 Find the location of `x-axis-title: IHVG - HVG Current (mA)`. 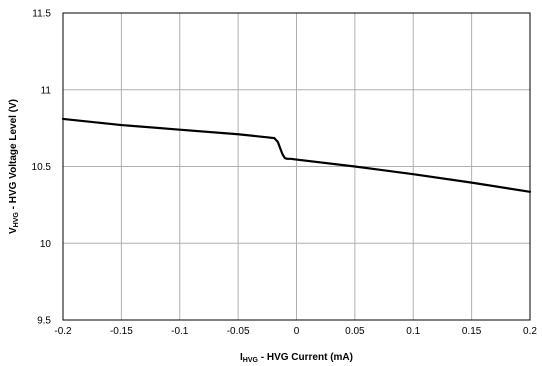

x-axis-title: IHVG - HVG Current (mA) is located at coordinates (296, 358).